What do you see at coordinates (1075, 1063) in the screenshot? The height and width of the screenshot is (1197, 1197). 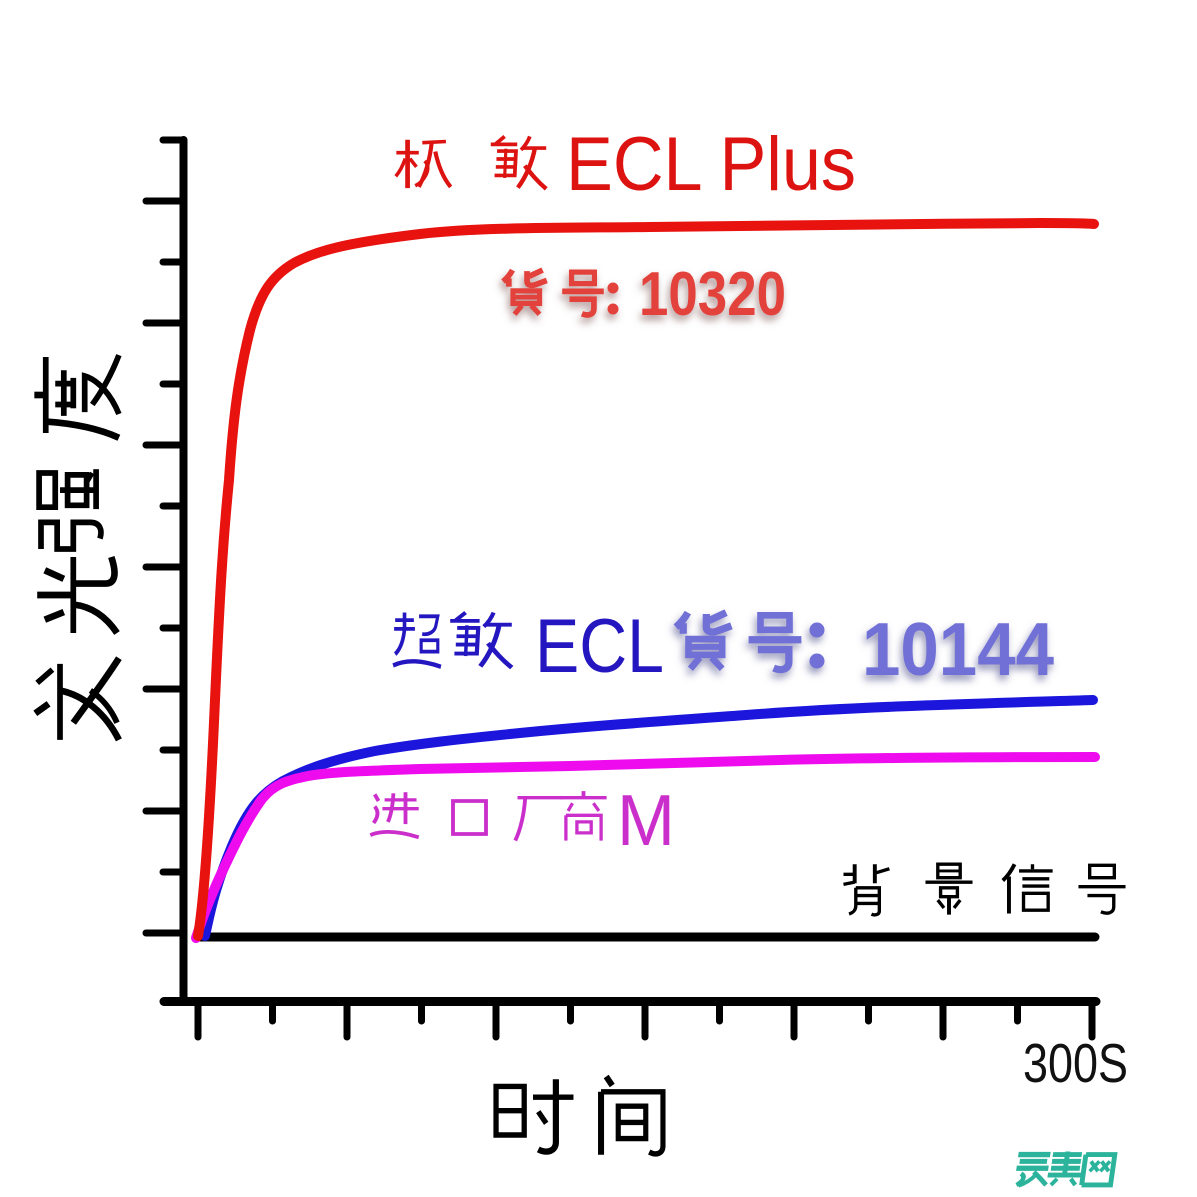 I see `svg-text: 300S` at bounding box center [1075, 1063].